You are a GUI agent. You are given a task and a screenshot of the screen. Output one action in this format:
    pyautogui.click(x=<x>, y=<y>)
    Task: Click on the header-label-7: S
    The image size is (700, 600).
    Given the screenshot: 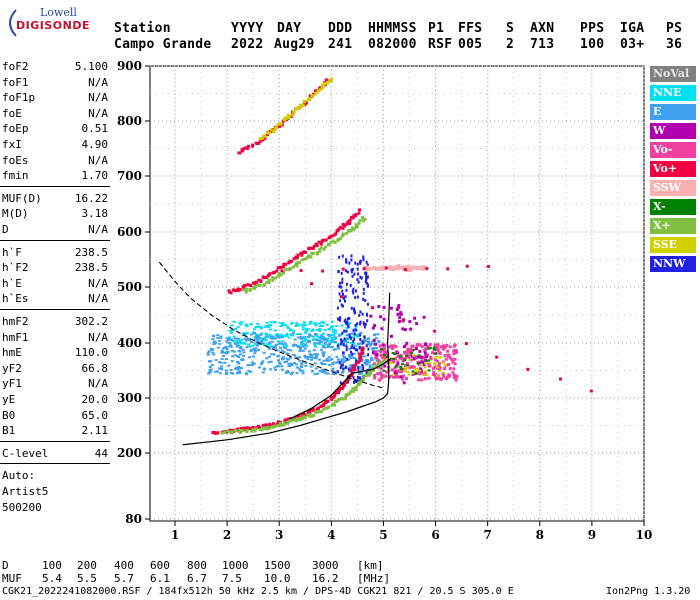 What is the action you would take?
    pyautogui.click(x=510, y=28)
    